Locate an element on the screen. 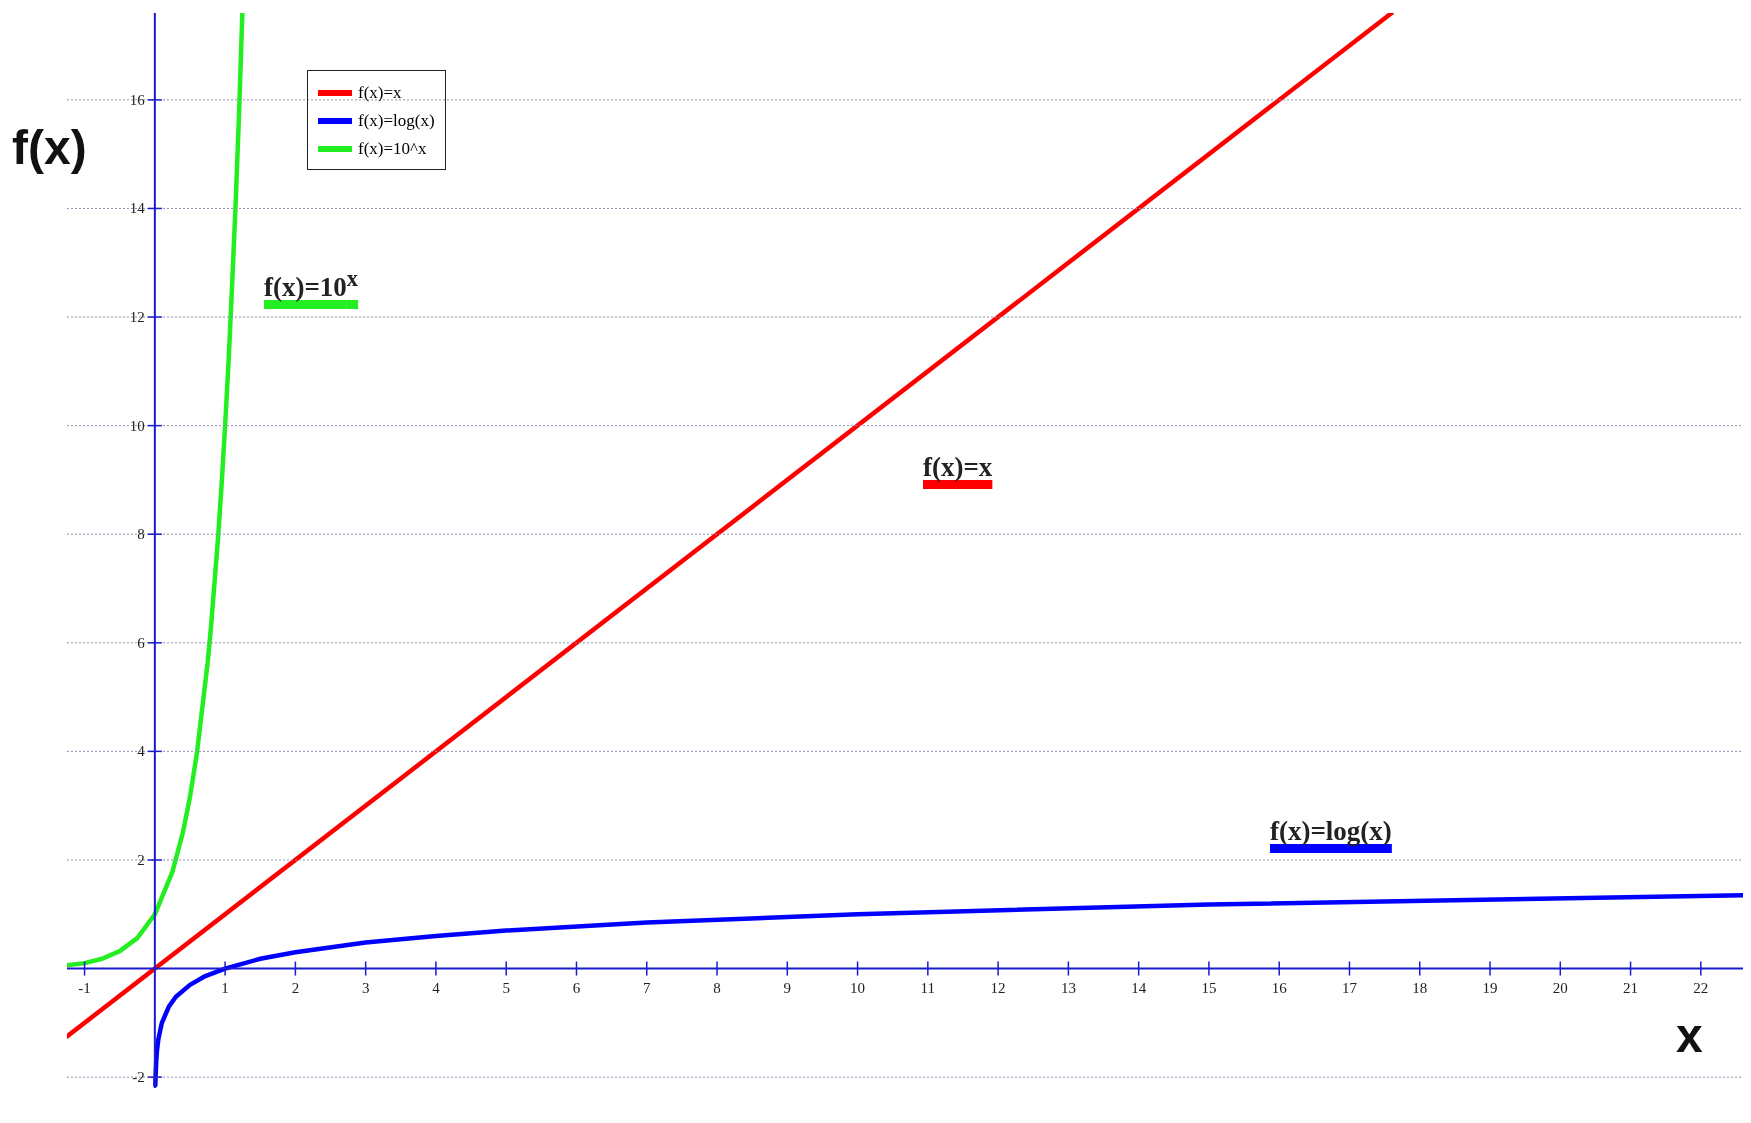 This screenshot has width=1751, height=1123. x-tick-label: 15 is located at coordinates (1209, 987).